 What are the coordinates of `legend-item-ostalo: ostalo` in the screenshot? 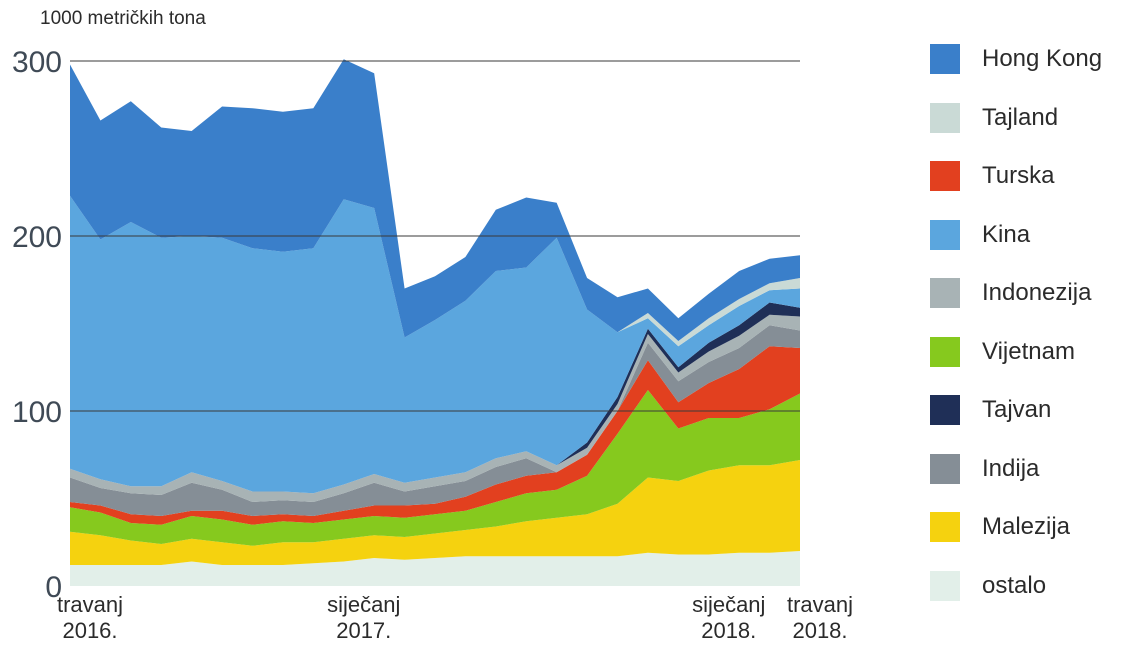 It's located at (1025, 586).